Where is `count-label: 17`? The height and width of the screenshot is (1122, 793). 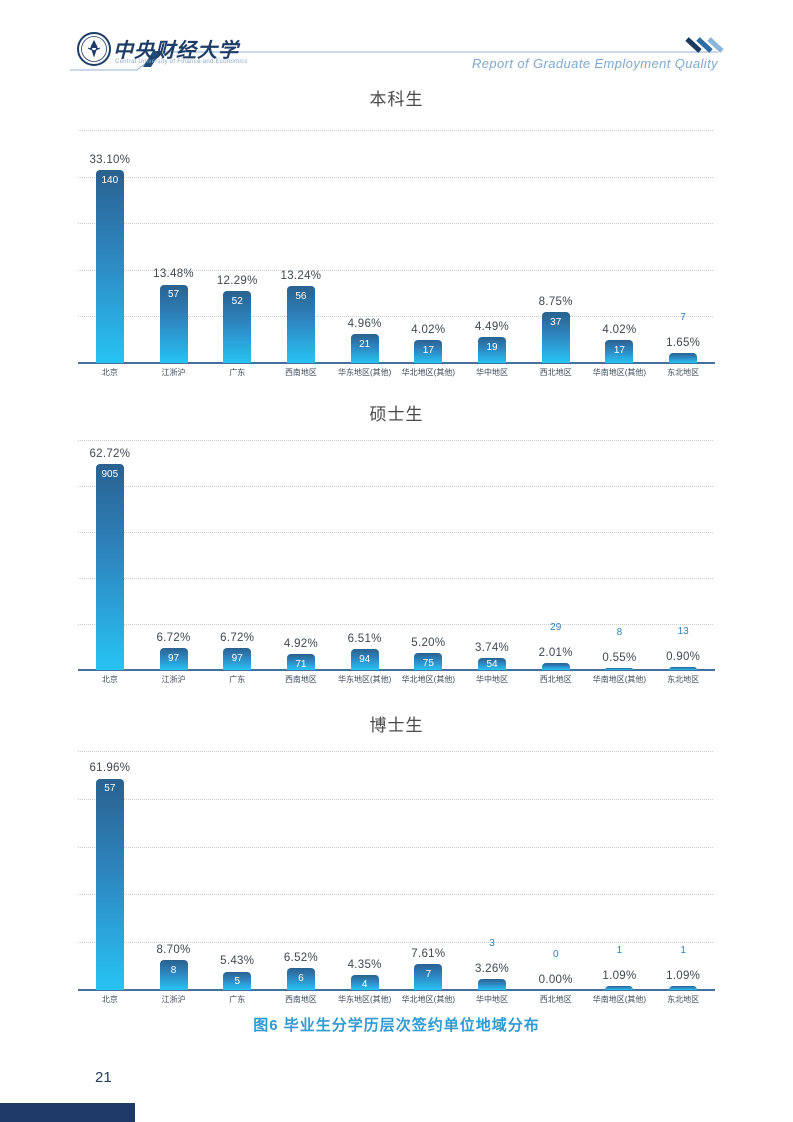 count-label: 17 is located at coordinates (619, 350).